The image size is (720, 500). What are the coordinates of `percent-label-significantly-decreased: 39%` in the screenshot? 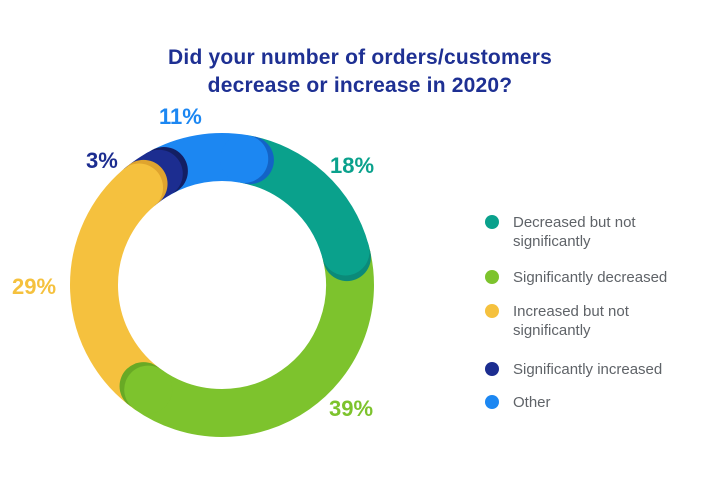 It's located at (351, 408).